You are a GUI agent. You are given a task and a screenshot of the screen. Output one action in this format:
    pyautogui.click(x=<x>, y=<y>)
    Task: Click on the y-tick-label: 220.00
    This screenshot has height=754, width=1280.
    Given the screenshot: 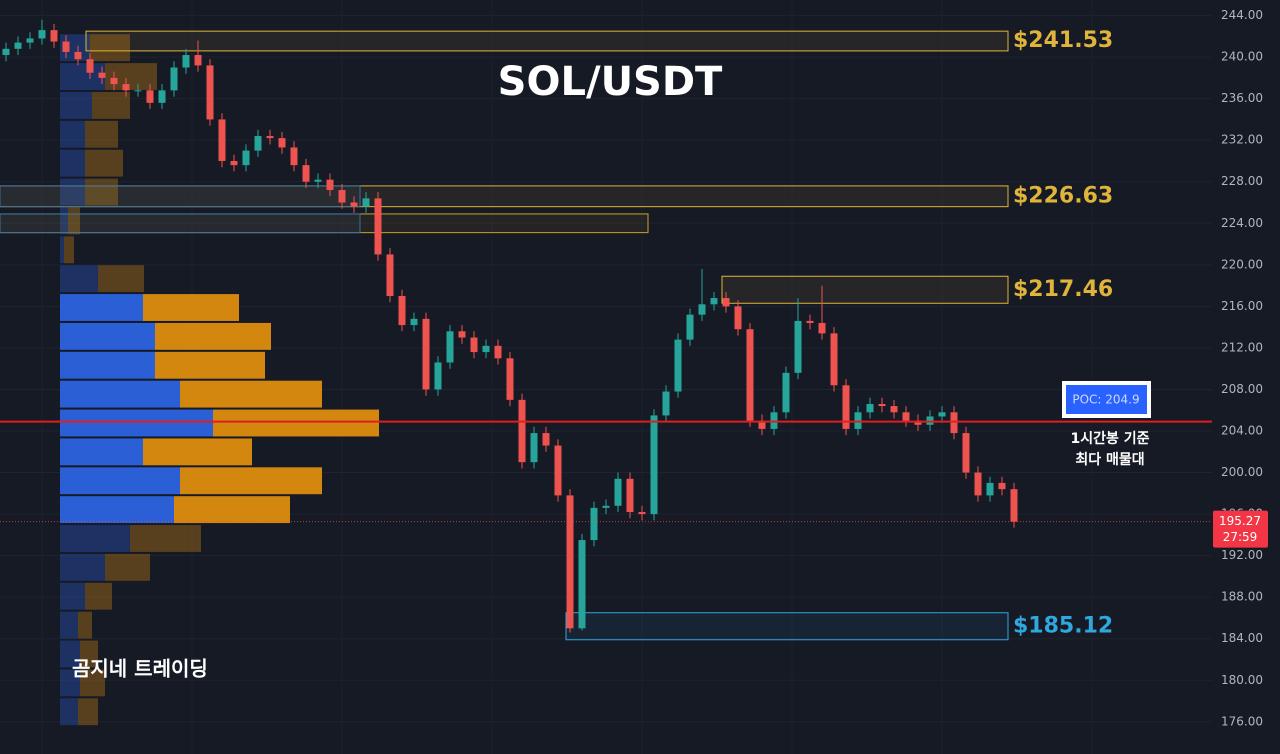 What is the action you would take?
    pyautogui.click(x=1242, y=264)
    